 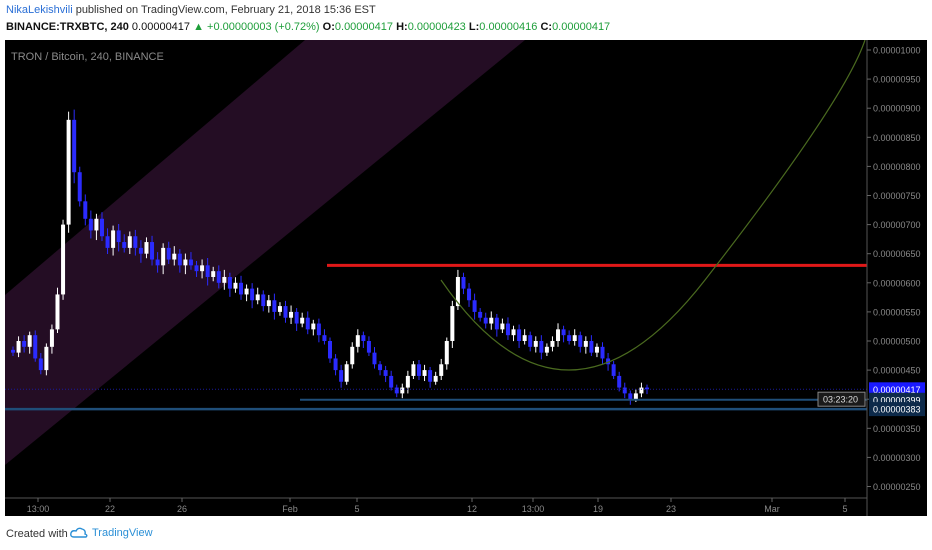 I want to click on price-tick-label: 0.00000500, so click(x=897, y=342).